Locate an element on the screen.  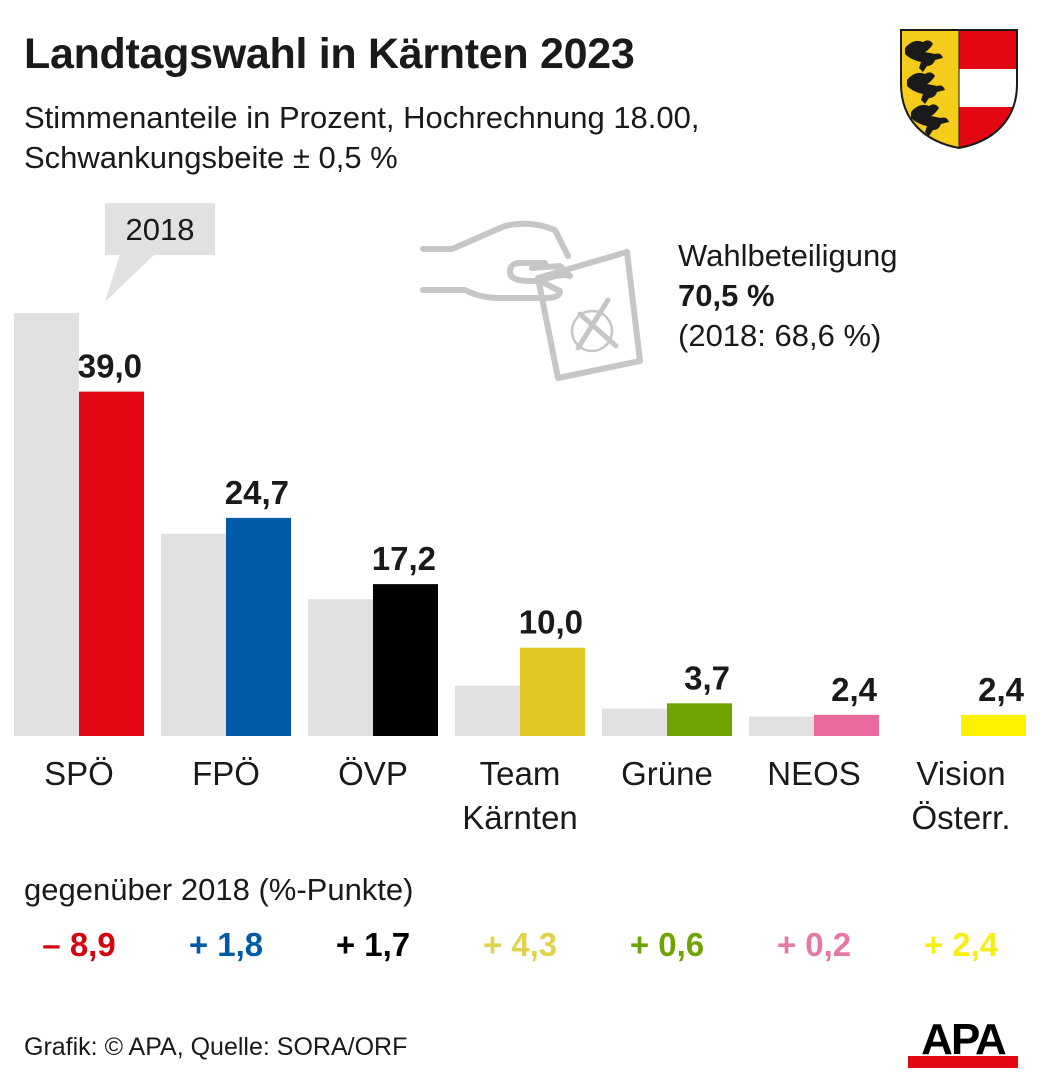
apa-logo-bar is located at coordinates (963, 1062).